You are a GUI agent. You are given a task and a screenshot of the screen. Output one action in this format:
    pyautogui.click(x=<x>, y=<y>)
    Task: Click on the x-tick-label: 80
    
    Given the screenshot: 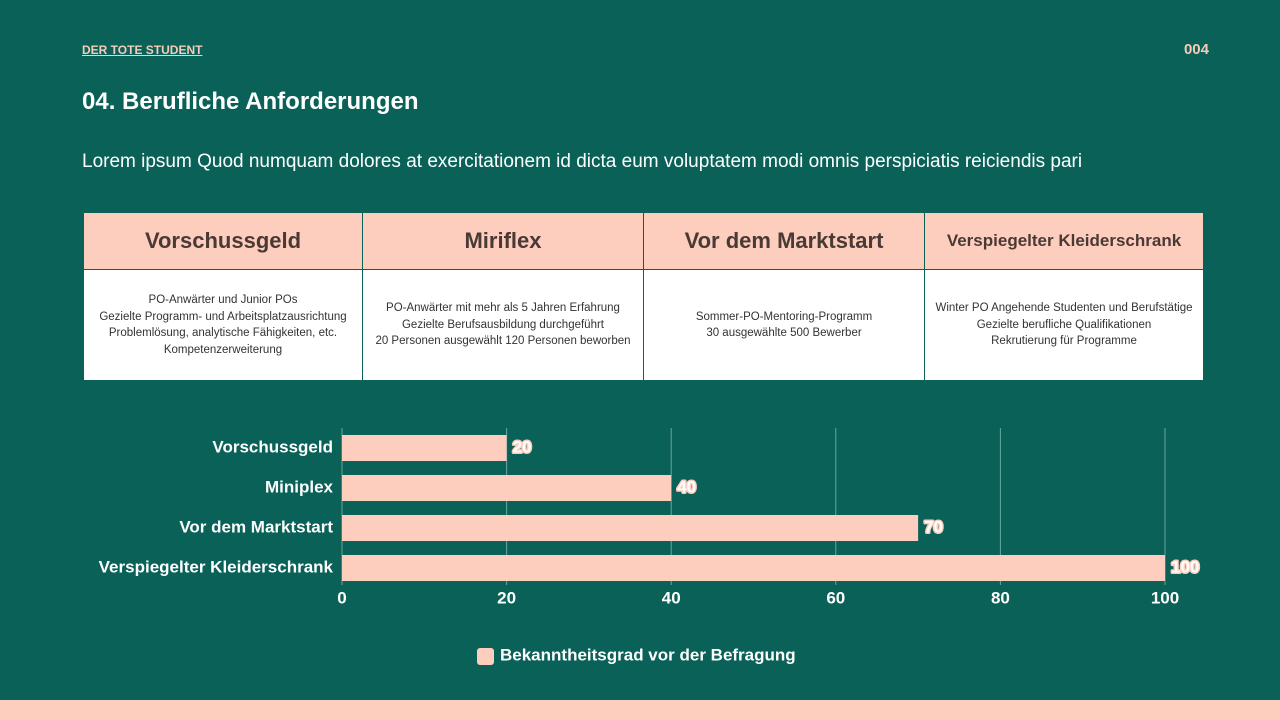 What is the action you would take?
    pyautogui.click(x=1000, y=597)
    